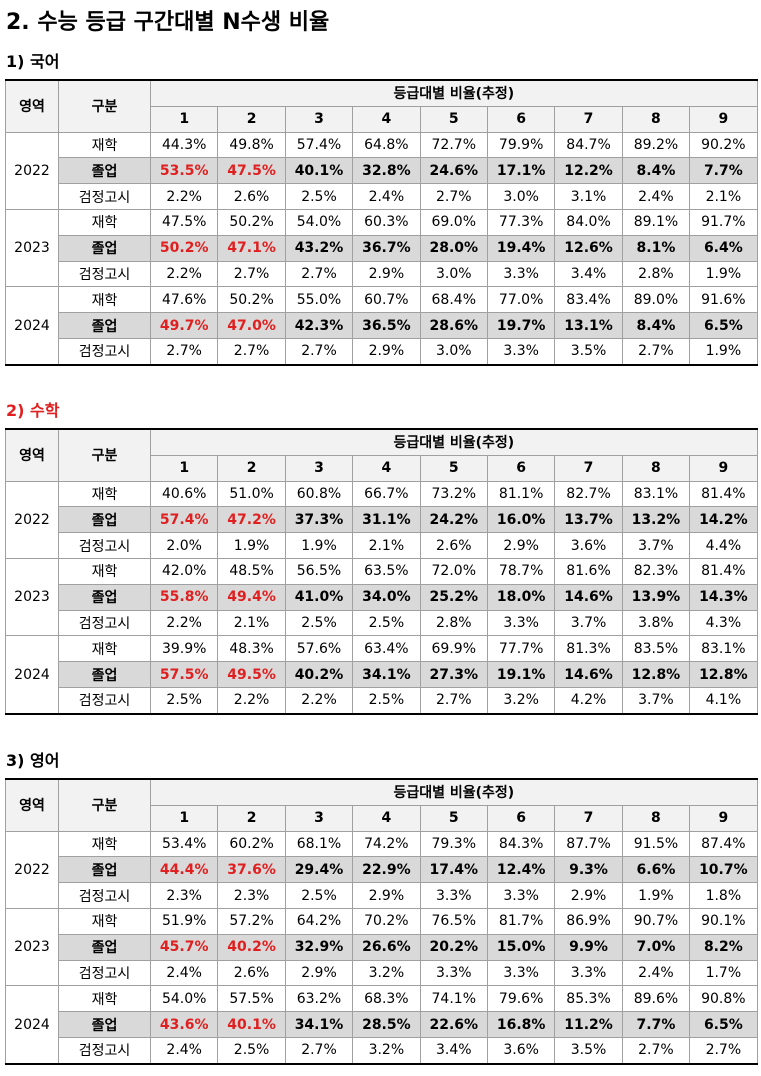 The height and width of the screenshot is (1076, 761). What do you see at coordinates (386, 571) in the screenshot?
I see `value-cell: 63.5%` at bounding box center [386, 571].